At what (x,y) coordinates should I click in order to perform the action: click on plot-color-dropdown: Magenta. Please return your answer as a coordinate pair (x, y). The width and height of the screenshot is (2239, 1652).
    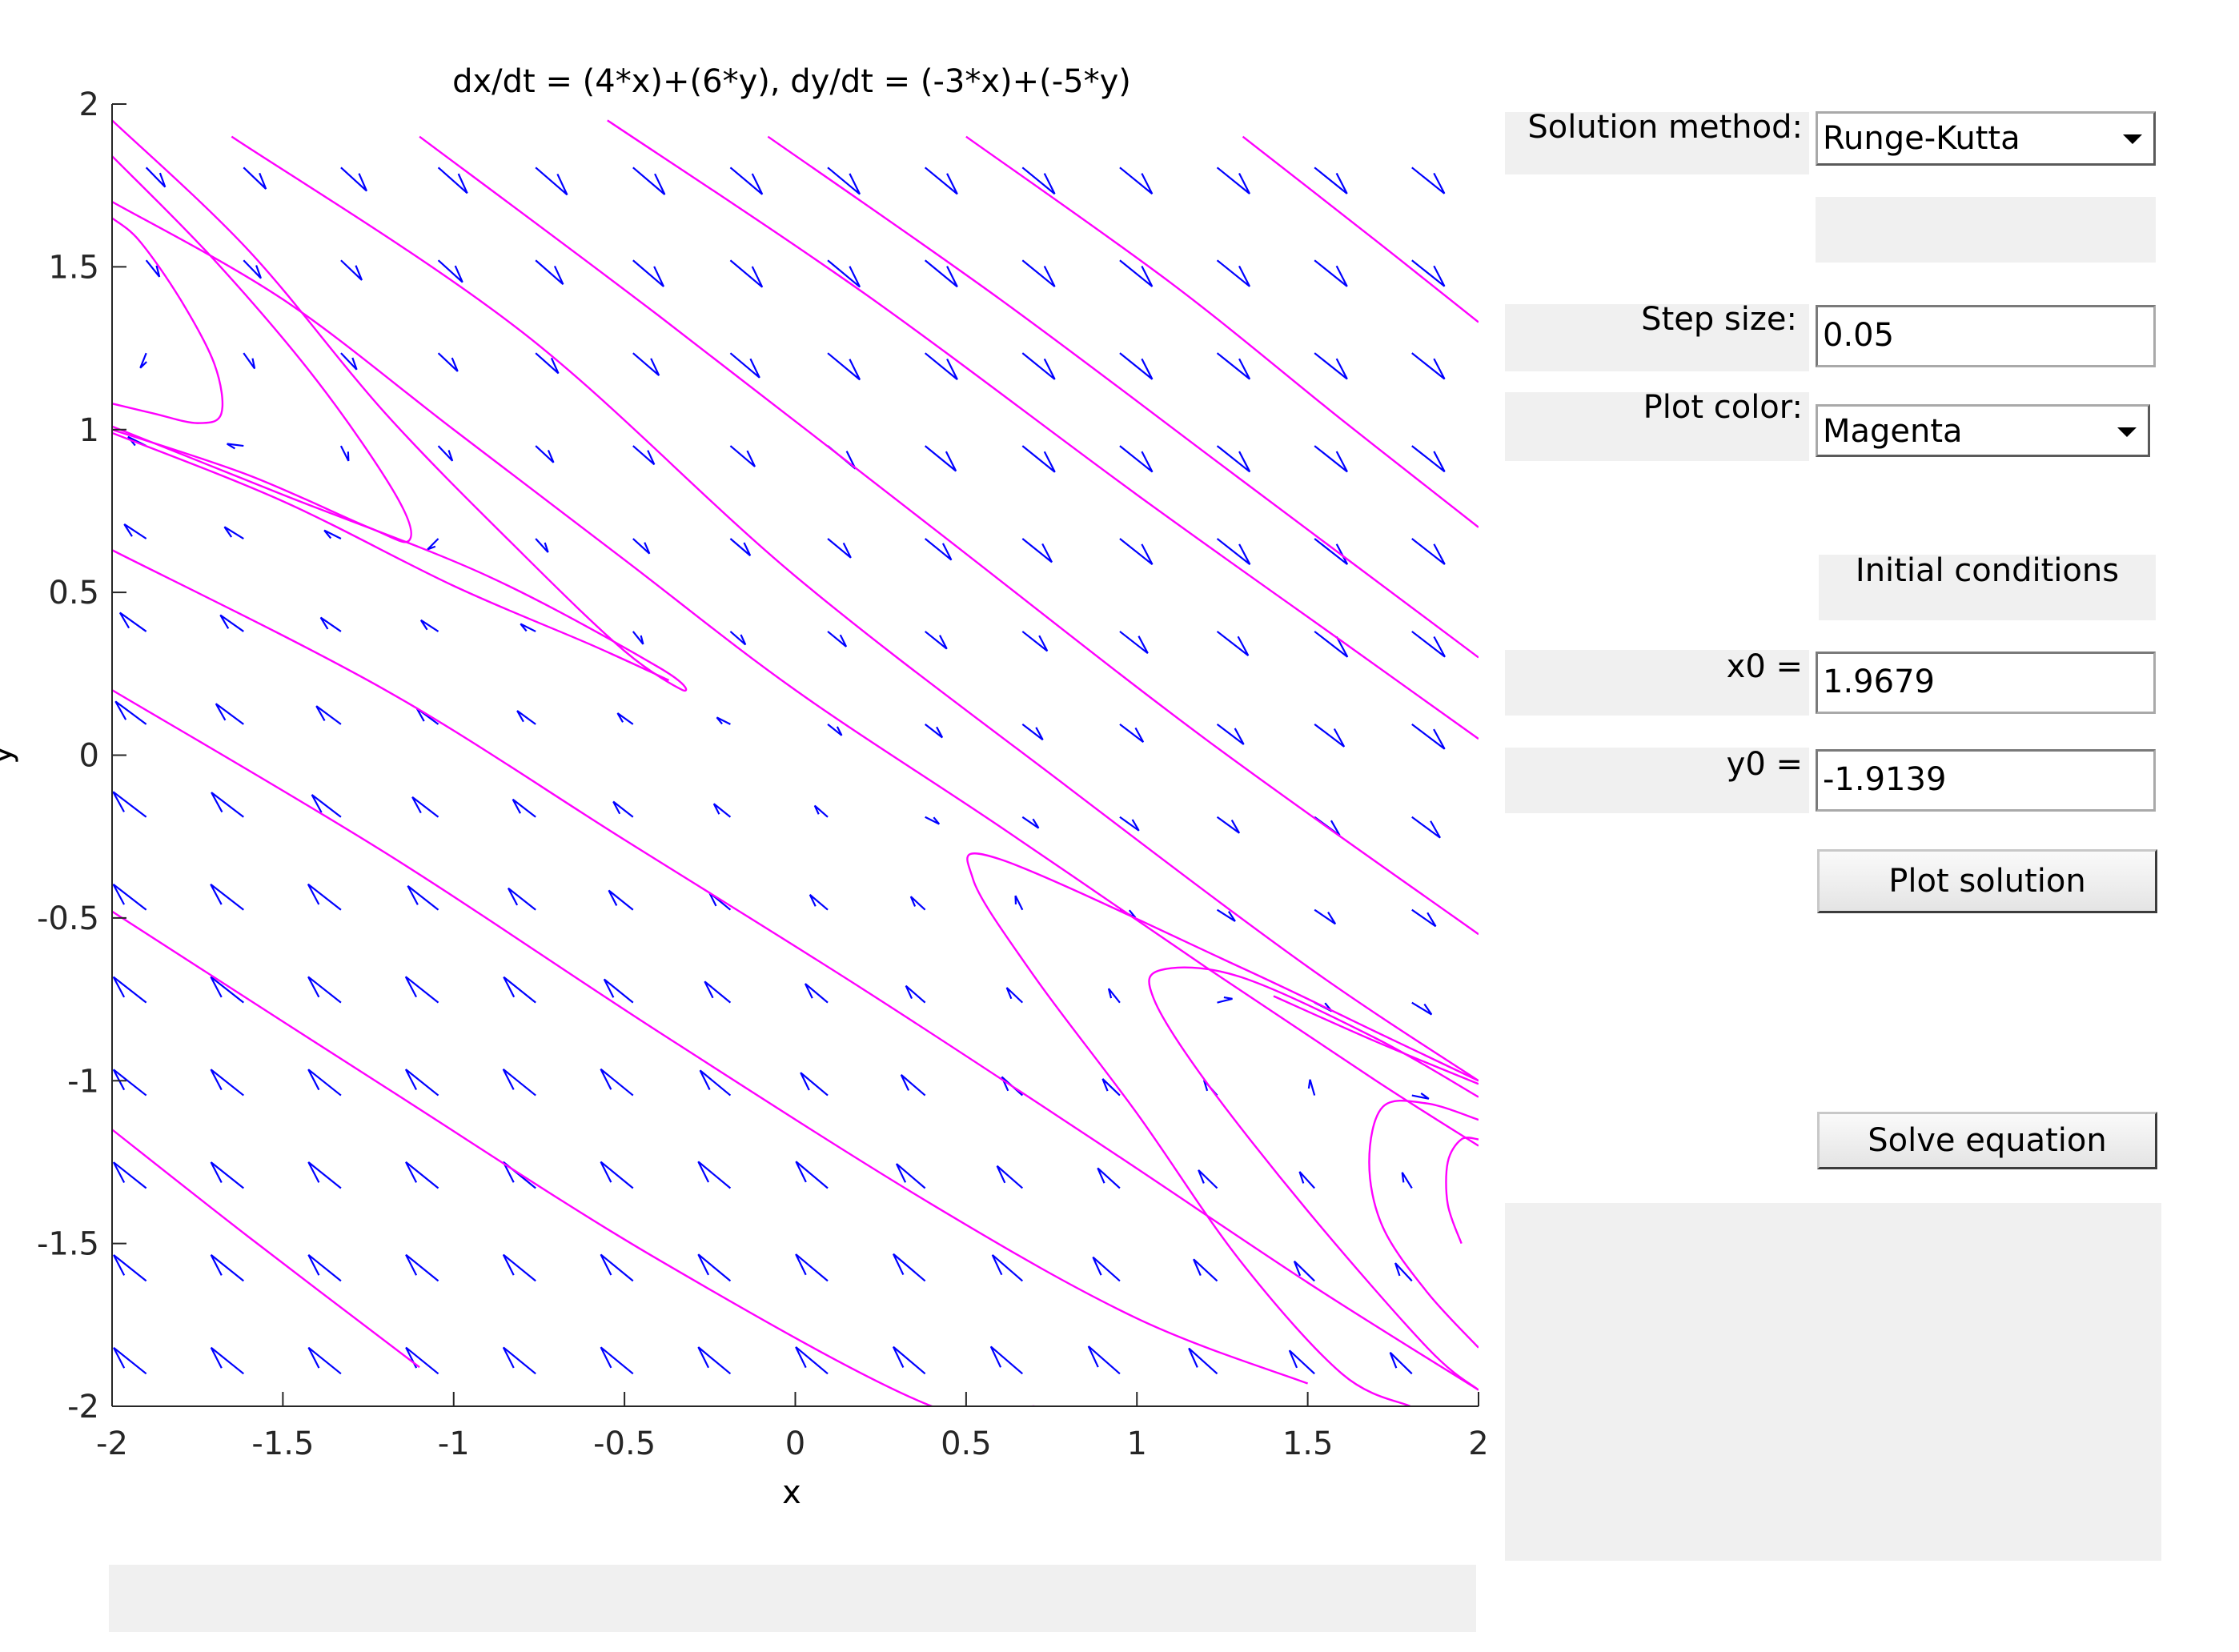
    Looking at the image, I should click on (1983, 430).